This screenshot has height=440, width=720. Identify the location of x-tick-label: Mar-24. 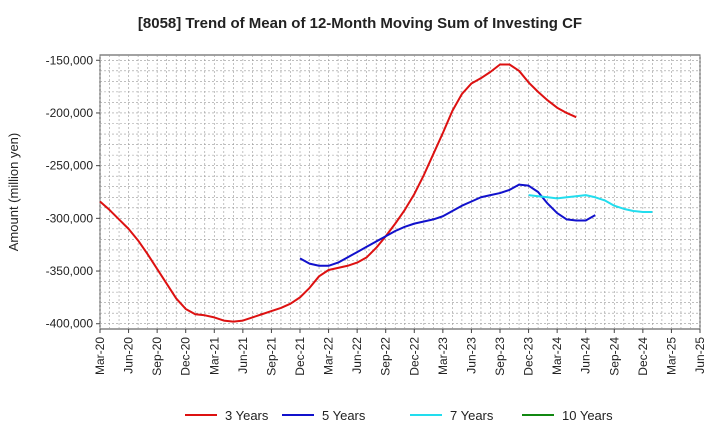
(557, 356).